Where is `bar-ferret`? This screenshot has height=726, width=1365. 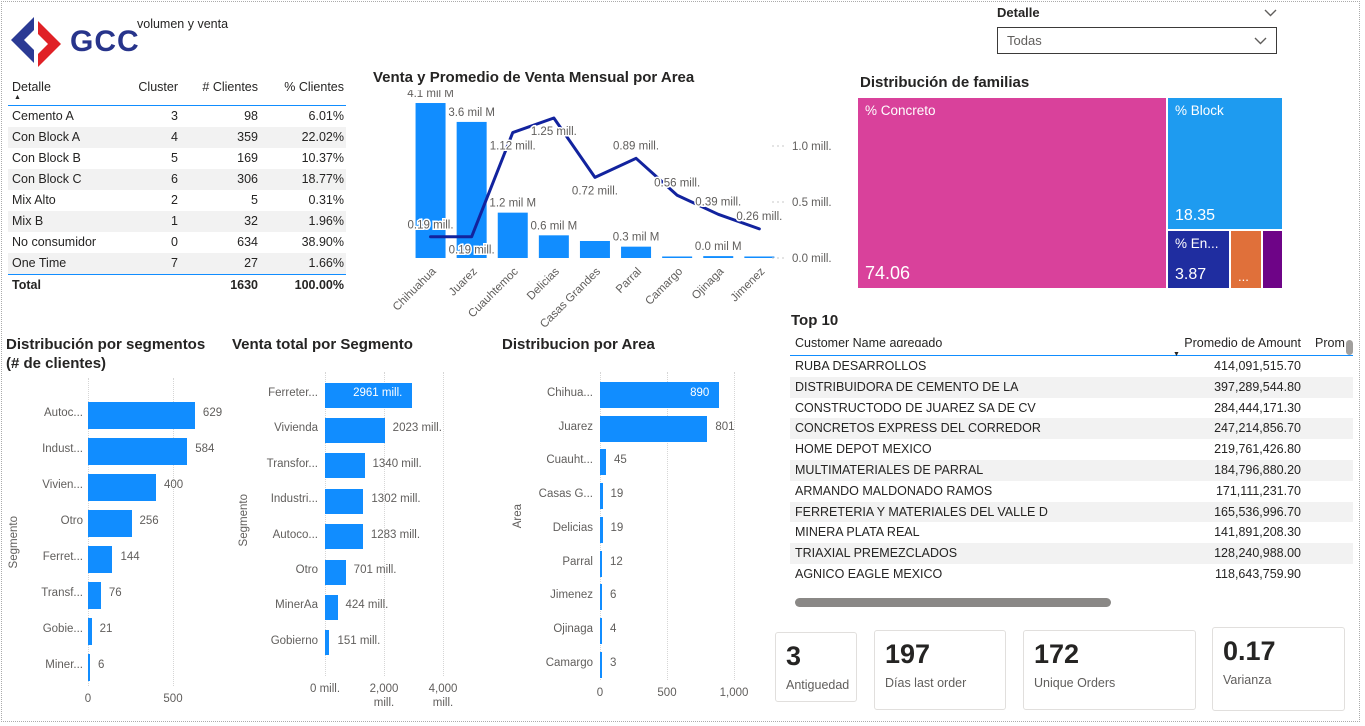
bar-ferret is located at coordinates (100, 559).